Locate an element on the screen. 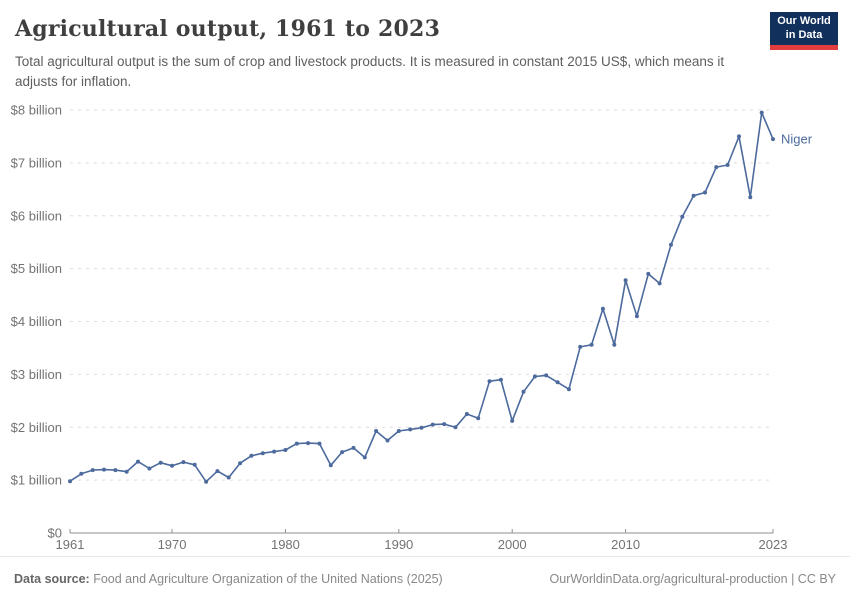 This screenshot has height=600, width=850. x-tick-label: 1980 is located at coordinates (285, 544).